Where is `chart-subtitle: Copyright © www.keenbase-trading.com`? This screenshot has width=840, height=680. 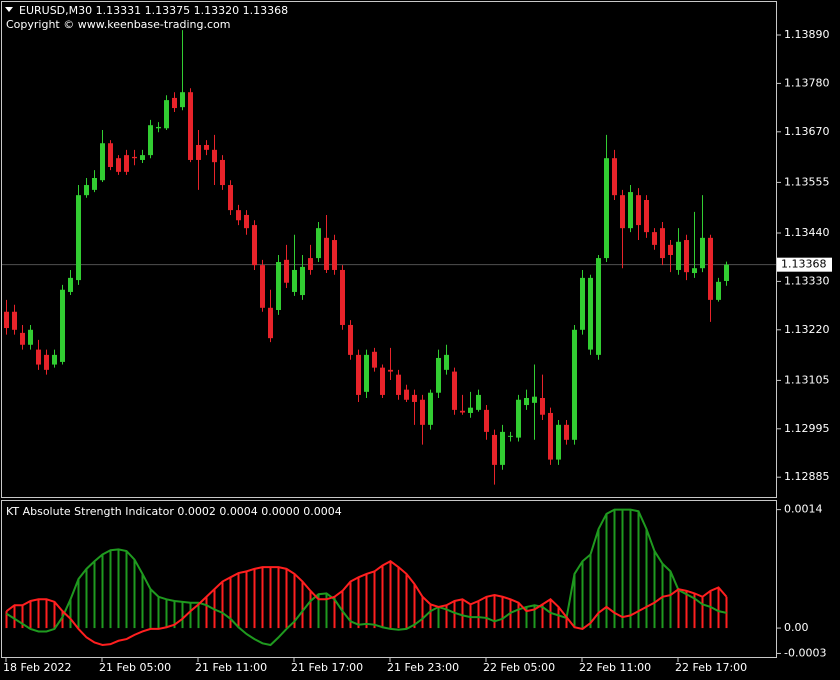
chart-subtitle: Copyright © www.keenbase-trading.com is located at coordinates (118, 24).